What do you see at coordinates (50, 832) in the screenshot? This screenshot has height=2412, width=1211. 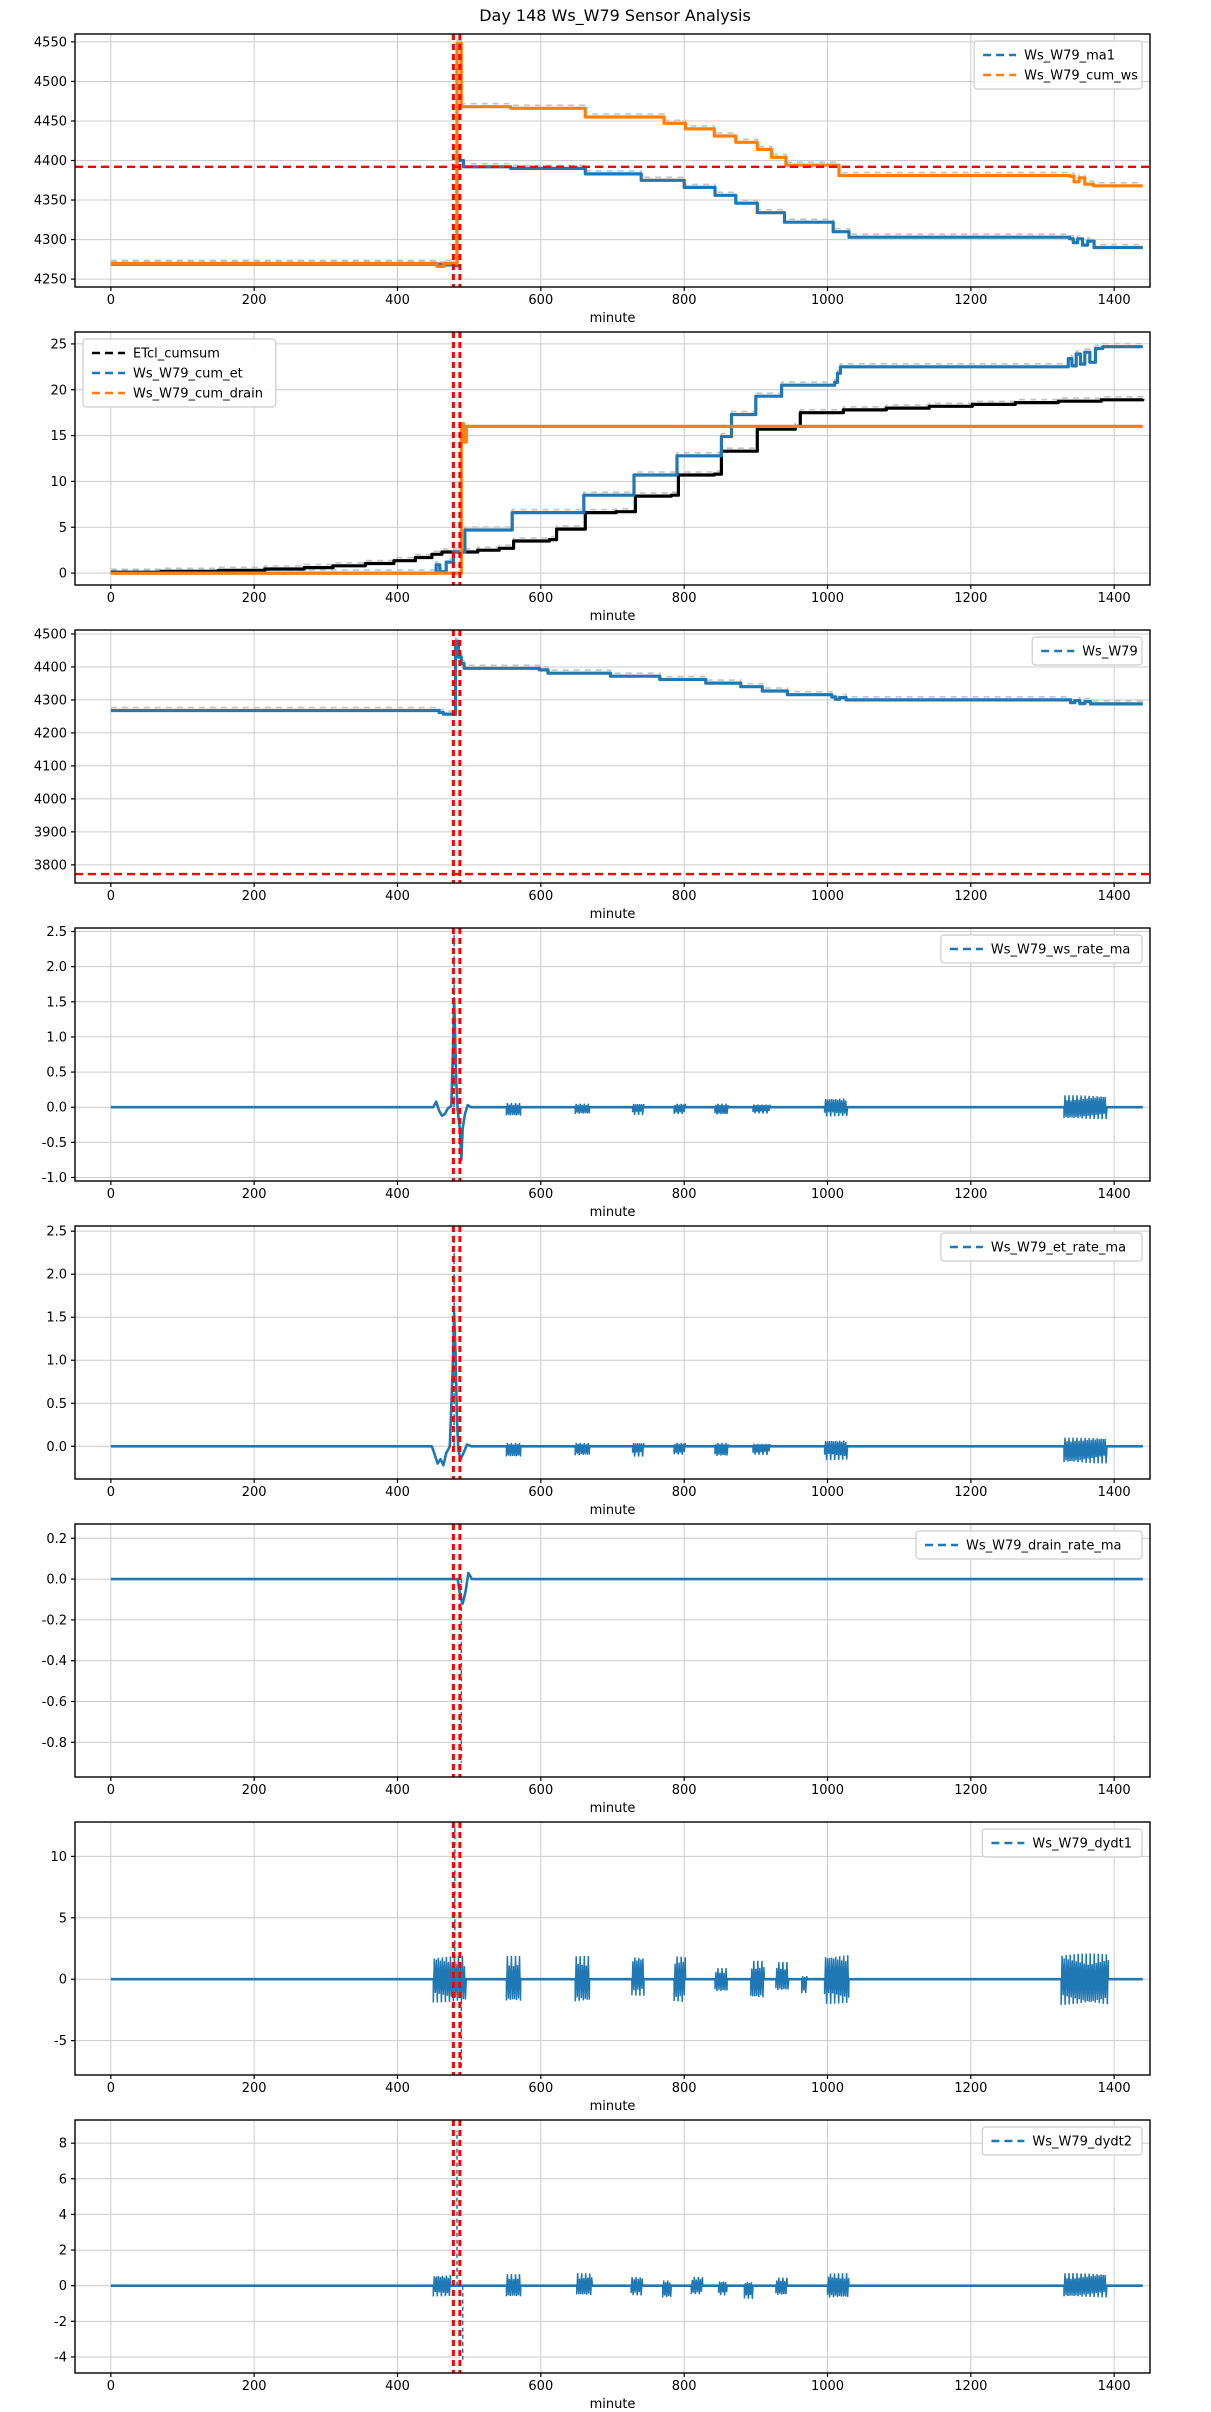 I see `y-tick-label: 3900` at bounding box center [50, 832].